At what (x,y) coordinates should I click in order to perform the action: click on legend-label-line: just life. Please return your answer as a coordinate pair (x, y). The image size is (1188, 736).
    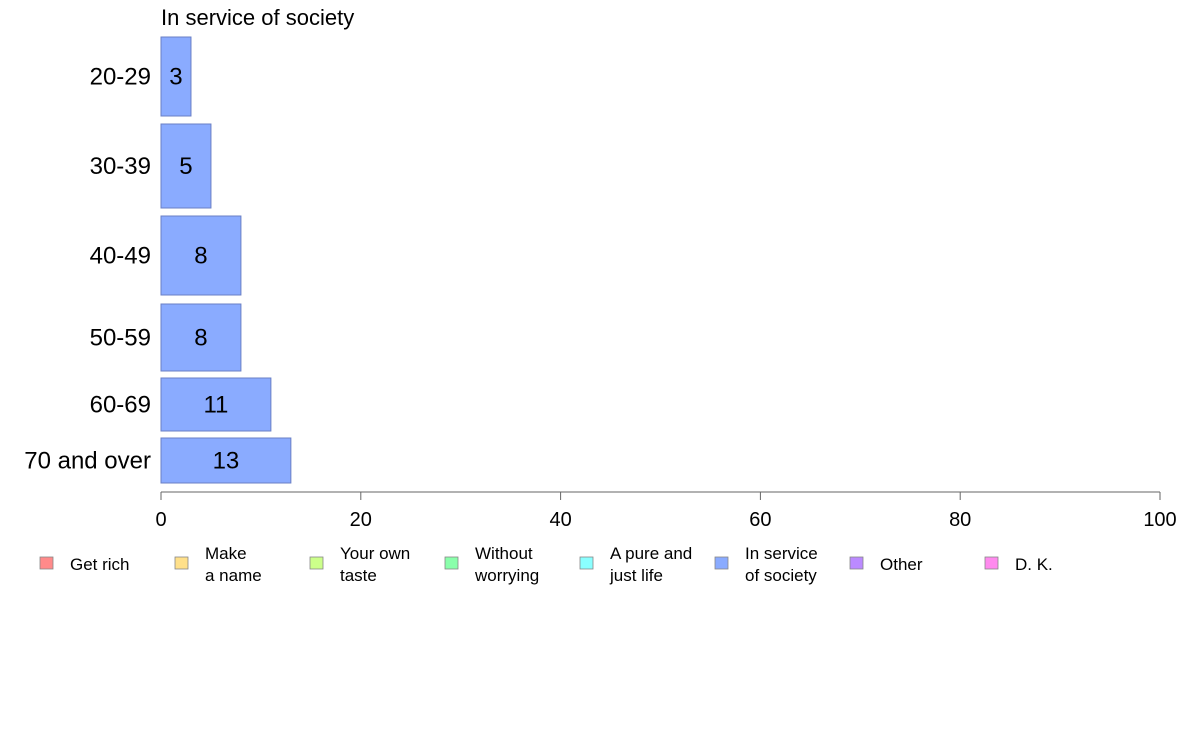
    Looking at the image, I should click on (636, 575).